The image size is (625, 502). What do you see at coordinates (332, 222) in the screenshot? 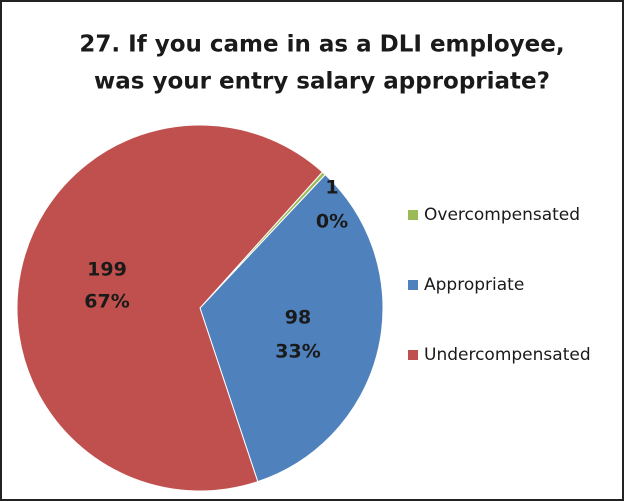
I see `data-label: 0%` at bounding box center [332, 222].